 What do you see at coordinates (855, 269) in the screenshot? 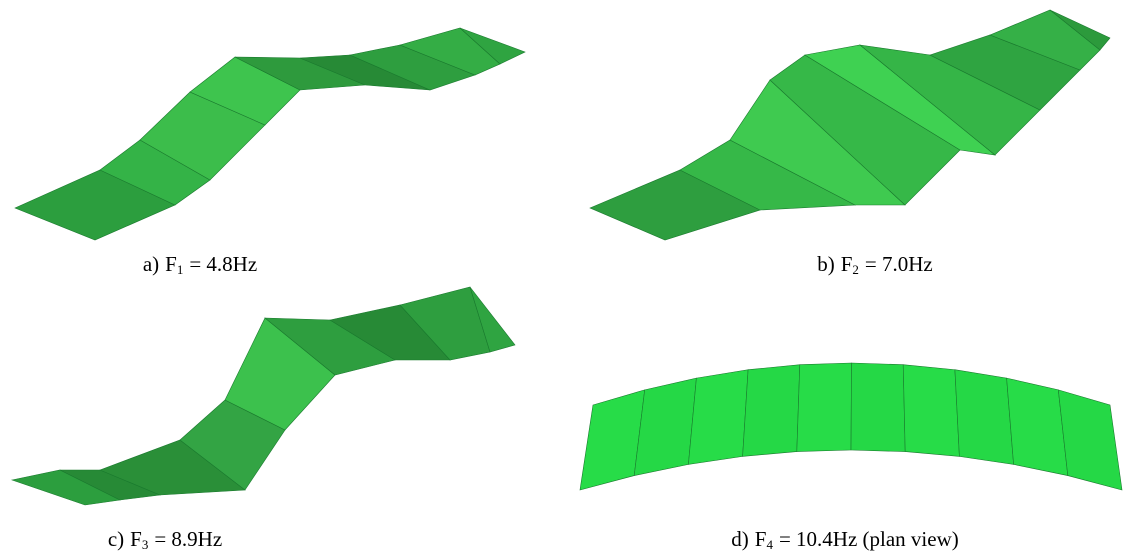
I see `subscript: 2` at bounding box center [855, 269].